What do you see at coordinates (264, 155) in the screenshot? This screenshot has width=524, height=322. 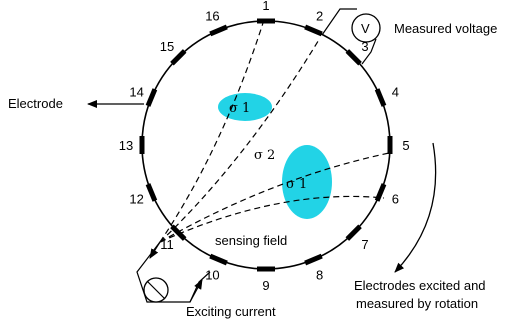 I see `background-label: σ 2` at bounding box center [264, 155].